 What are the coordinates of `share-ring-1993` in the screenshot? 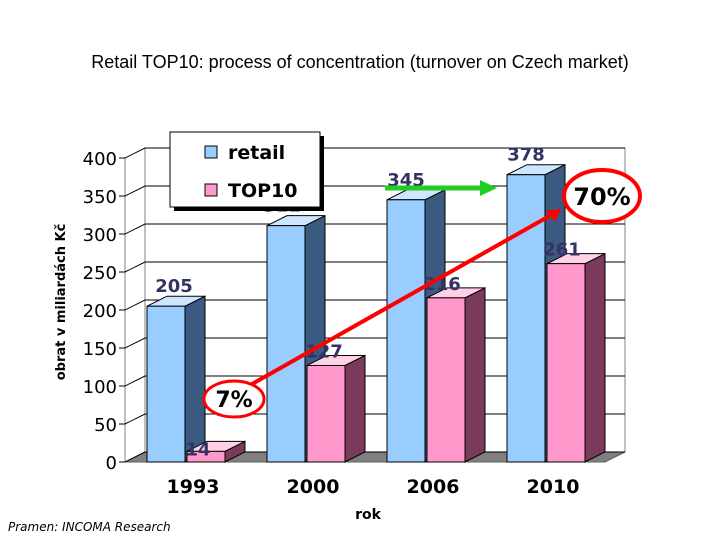 It's located at (234, 399).